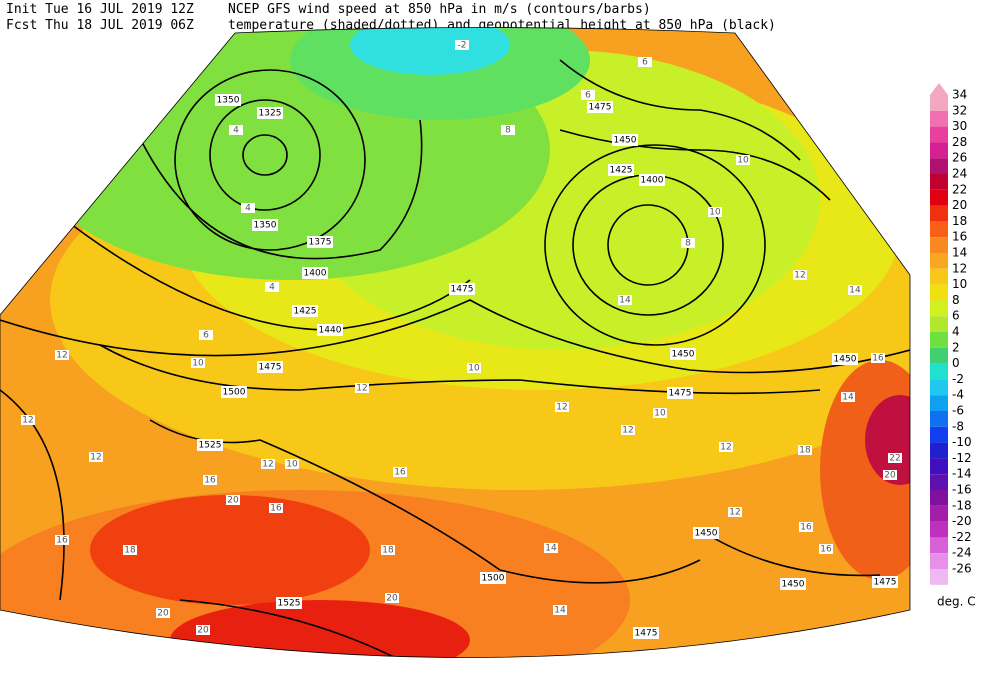 This screenshot has height=680, width=1000. Describe the element at coordinates (959, 205) in the screenshot. I see `colorbar-label: 20` at that location.